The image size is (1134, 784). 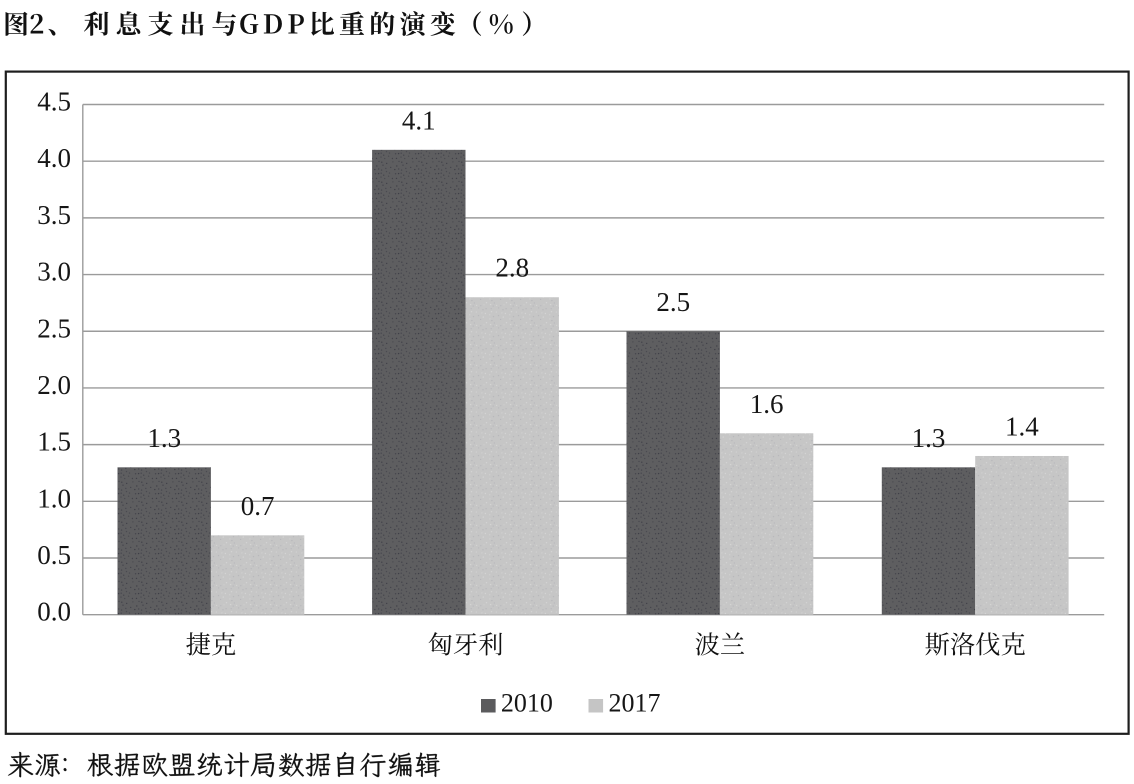 I want to click on svg-text: 2.0, so click(x=54, y=385).